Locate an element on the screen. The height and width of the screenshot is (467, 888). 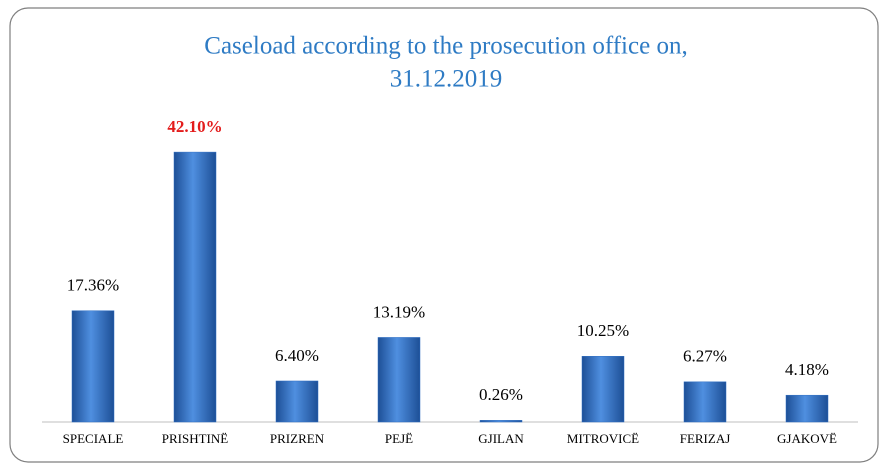
x-tick-label: PEJË is located at coordinates (399, 438).